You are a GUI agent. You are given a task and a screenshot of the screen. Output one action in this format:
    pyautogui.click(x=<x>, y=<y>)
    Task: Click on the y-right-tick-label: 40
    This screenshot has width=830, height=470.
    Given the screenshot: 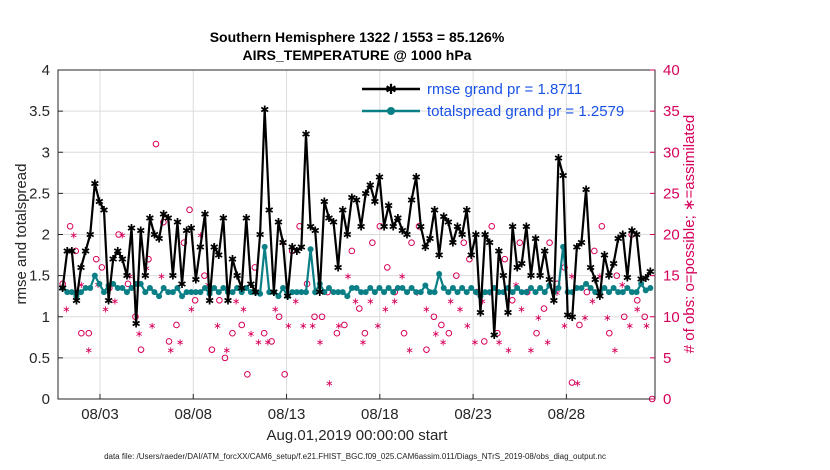 What is the action you would take?
    pyautogui.click(x=671, y=70)
    